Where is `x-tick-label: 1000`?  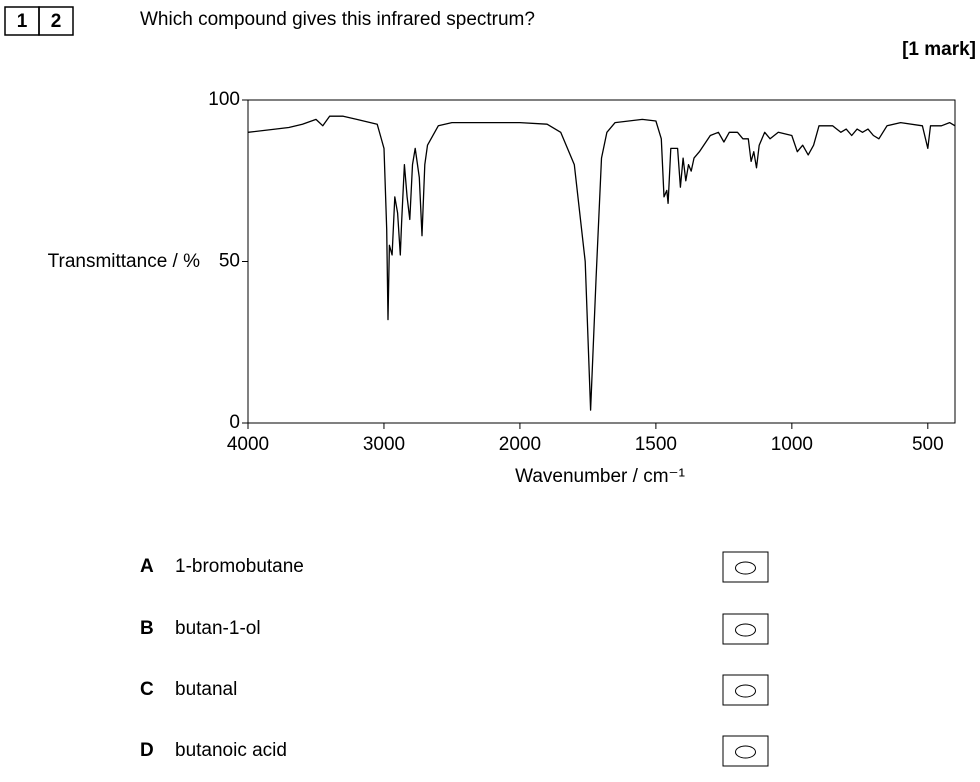 x-tick-label: 1000 is located at coordinates (792, 444).